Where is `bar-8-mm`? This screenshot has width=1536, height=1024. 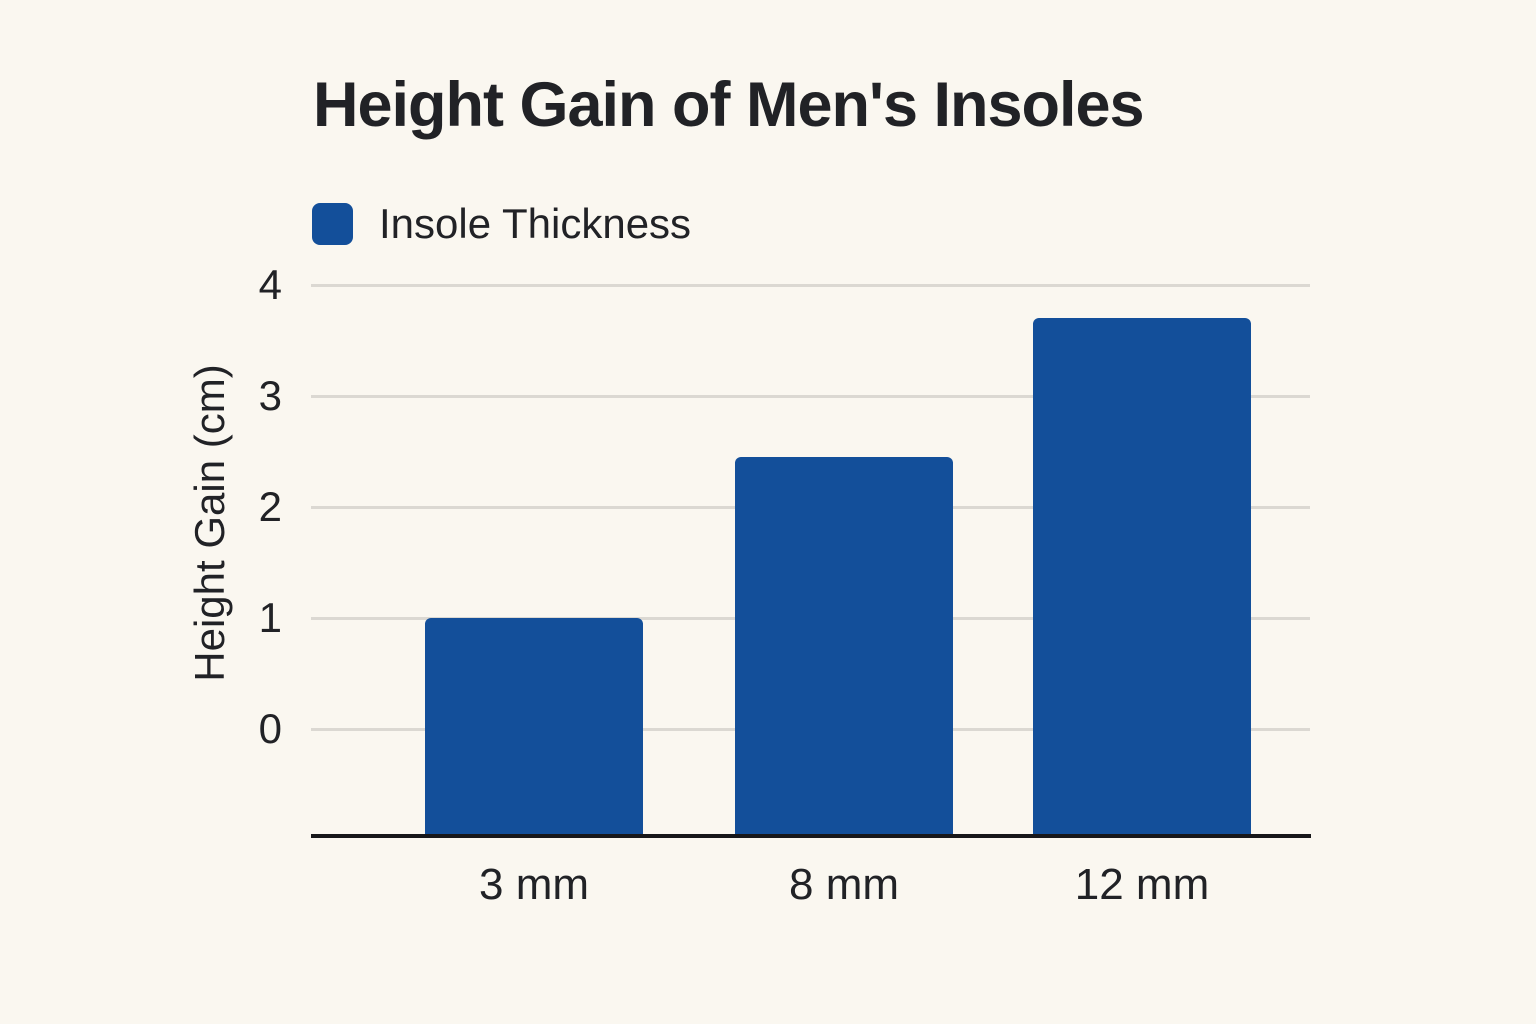
bar-8-mm is located at coordinates (844, 645).